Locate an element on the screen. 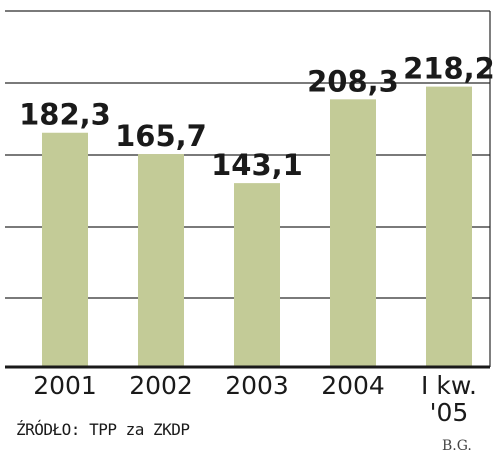  x-tick-label-line: 2001 is located at coordinates (65, 385).